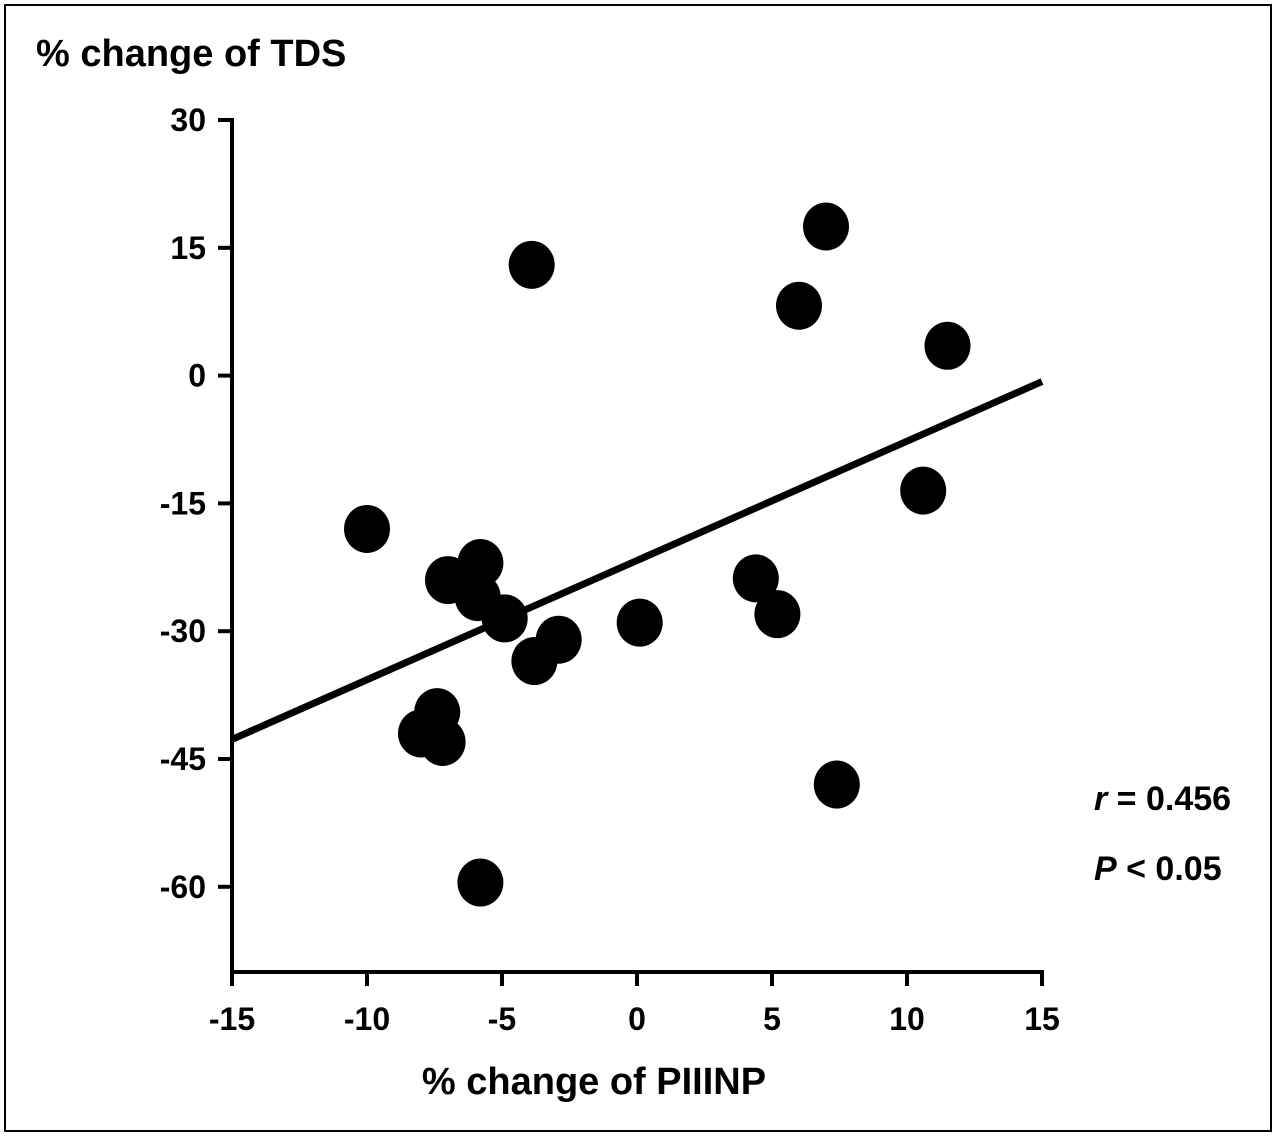 The width and height of the screenshot is (1280, 1140). What do you see at coordinates (1169, 869) in the screenshot?
I see `p-value-value: < 0.05` at bounding box center [1169, 869].